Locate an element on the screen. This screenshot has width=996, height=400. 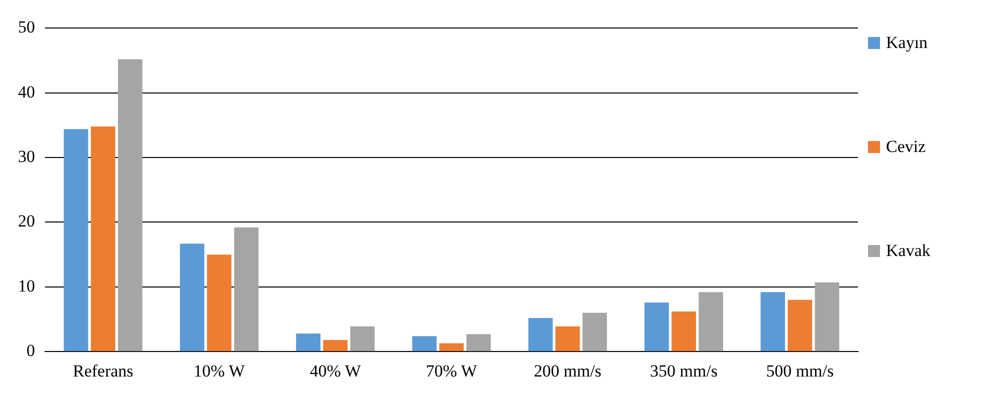
y-tick-label: 0 is located at coordinates (30, 350).